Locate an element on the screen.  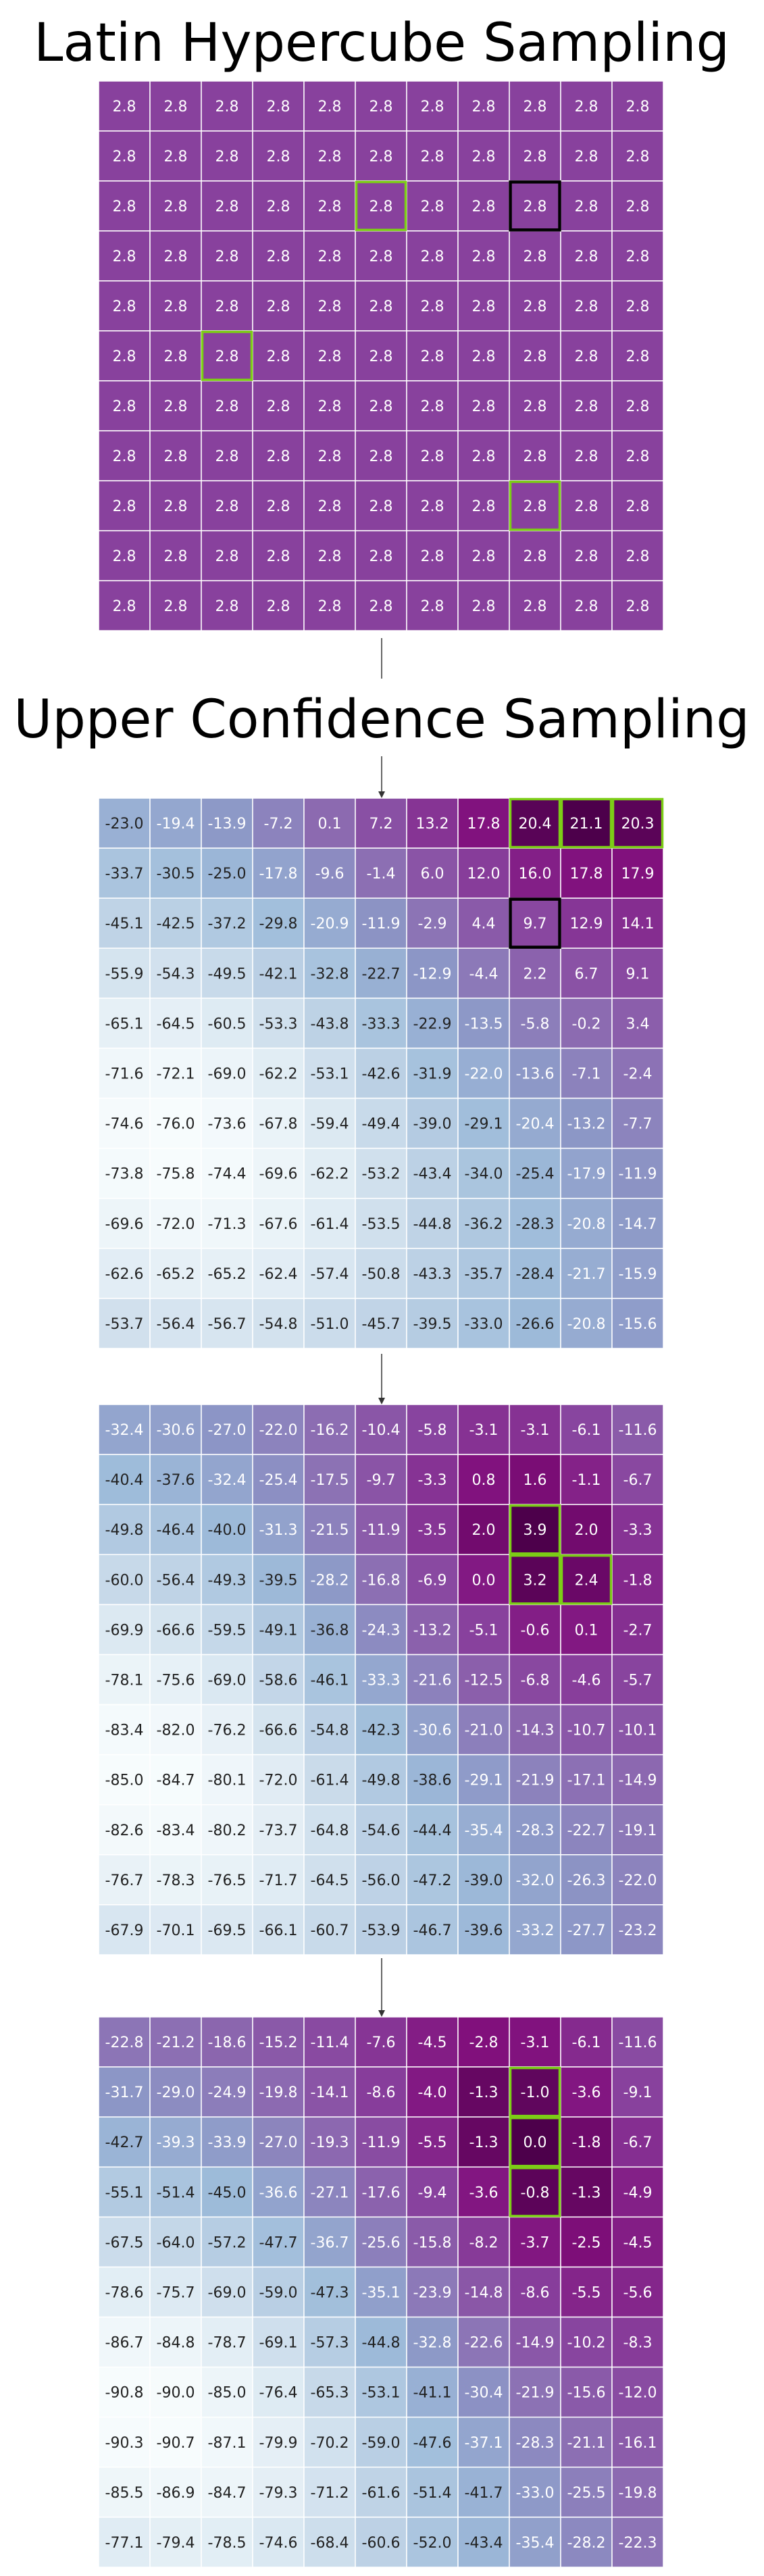
cell-value-label: -2.9 is located at coordinates (432, 924).